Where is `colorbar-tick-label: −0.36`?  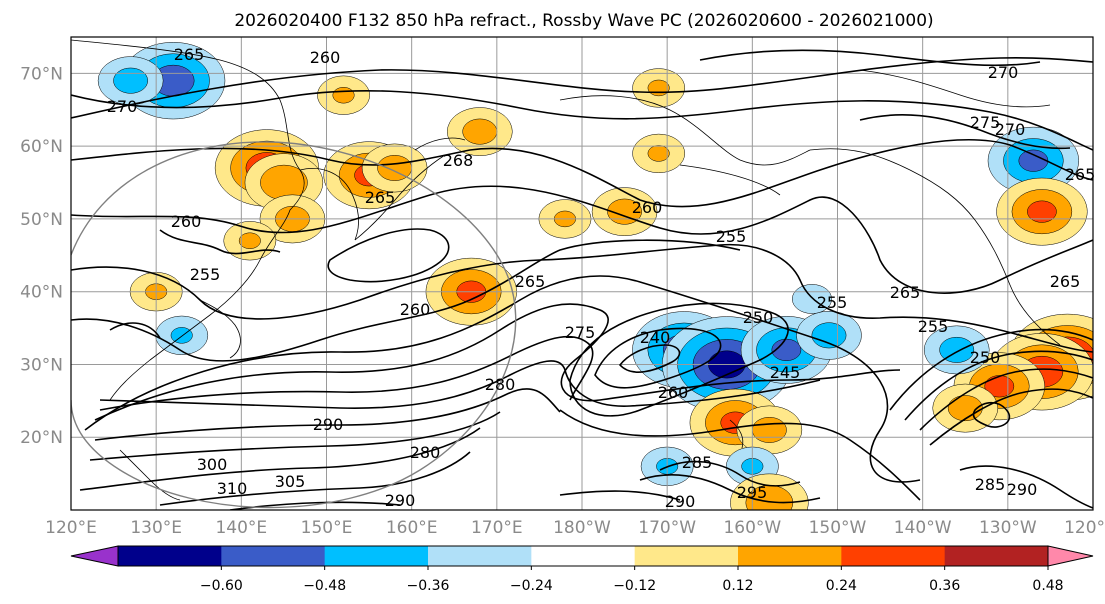 colorbar-tick-label: −0.36 is located at coordinates (428, 586).